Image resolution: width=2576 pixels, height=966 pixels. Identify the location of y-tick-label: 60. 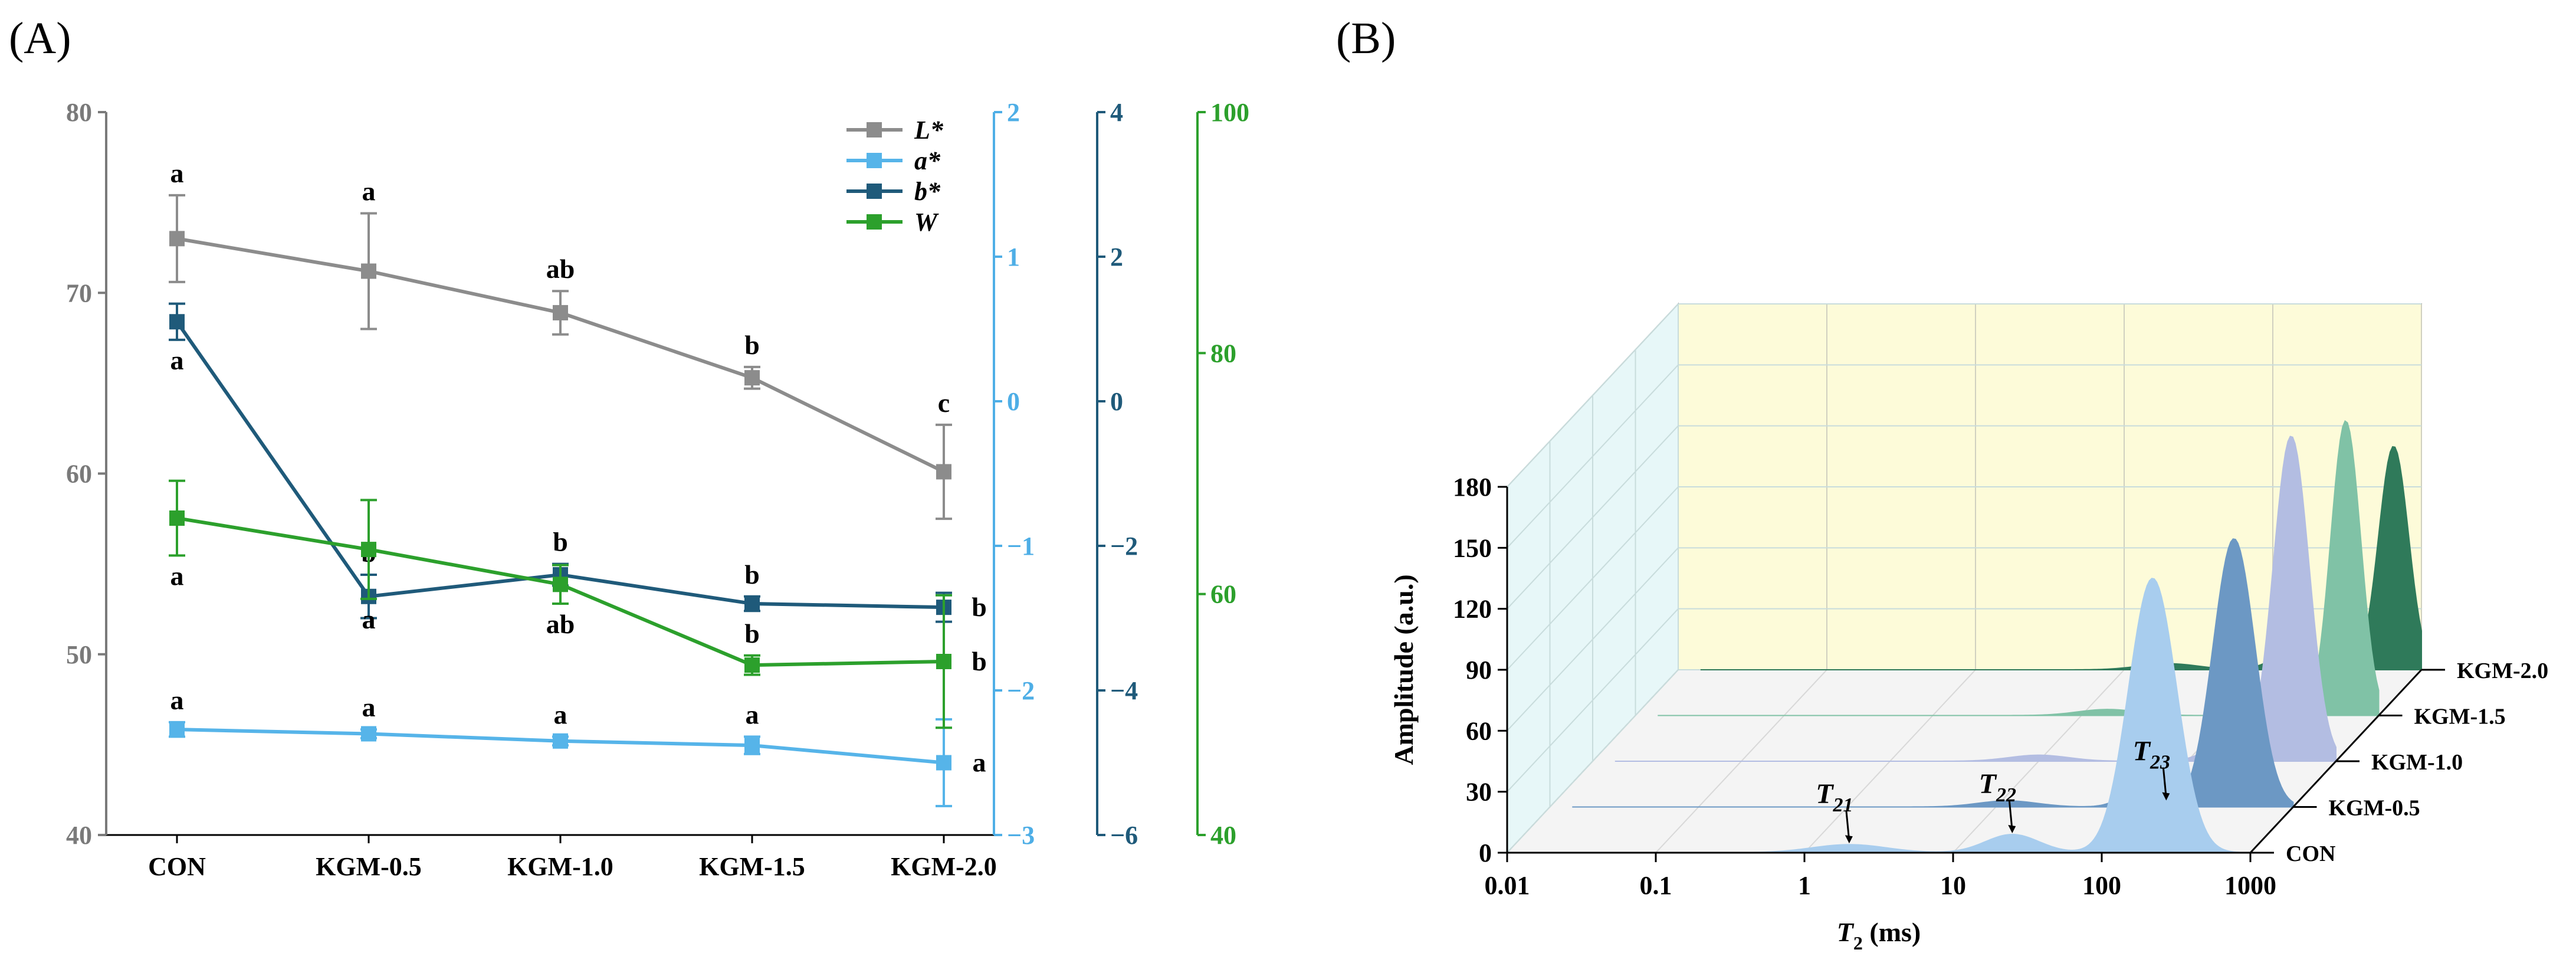
(1479, 731).